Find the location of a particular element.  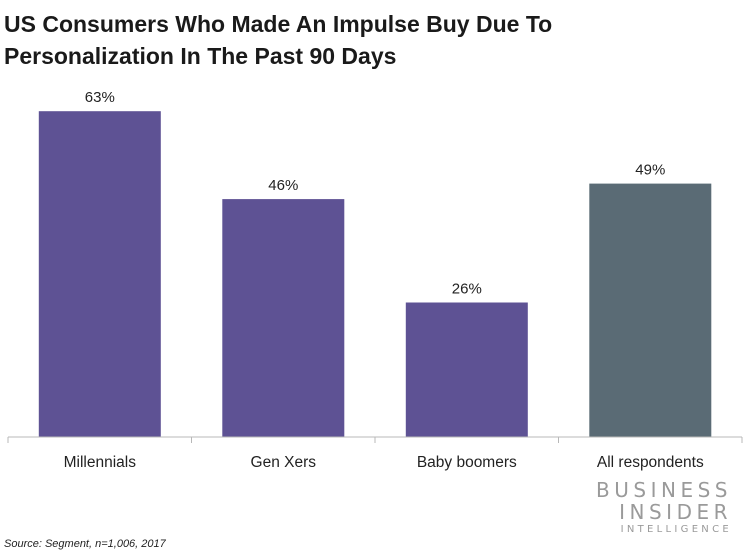

source-note: Source: Segment, n=1,006, 2017 is located at coordinates (85, 544).